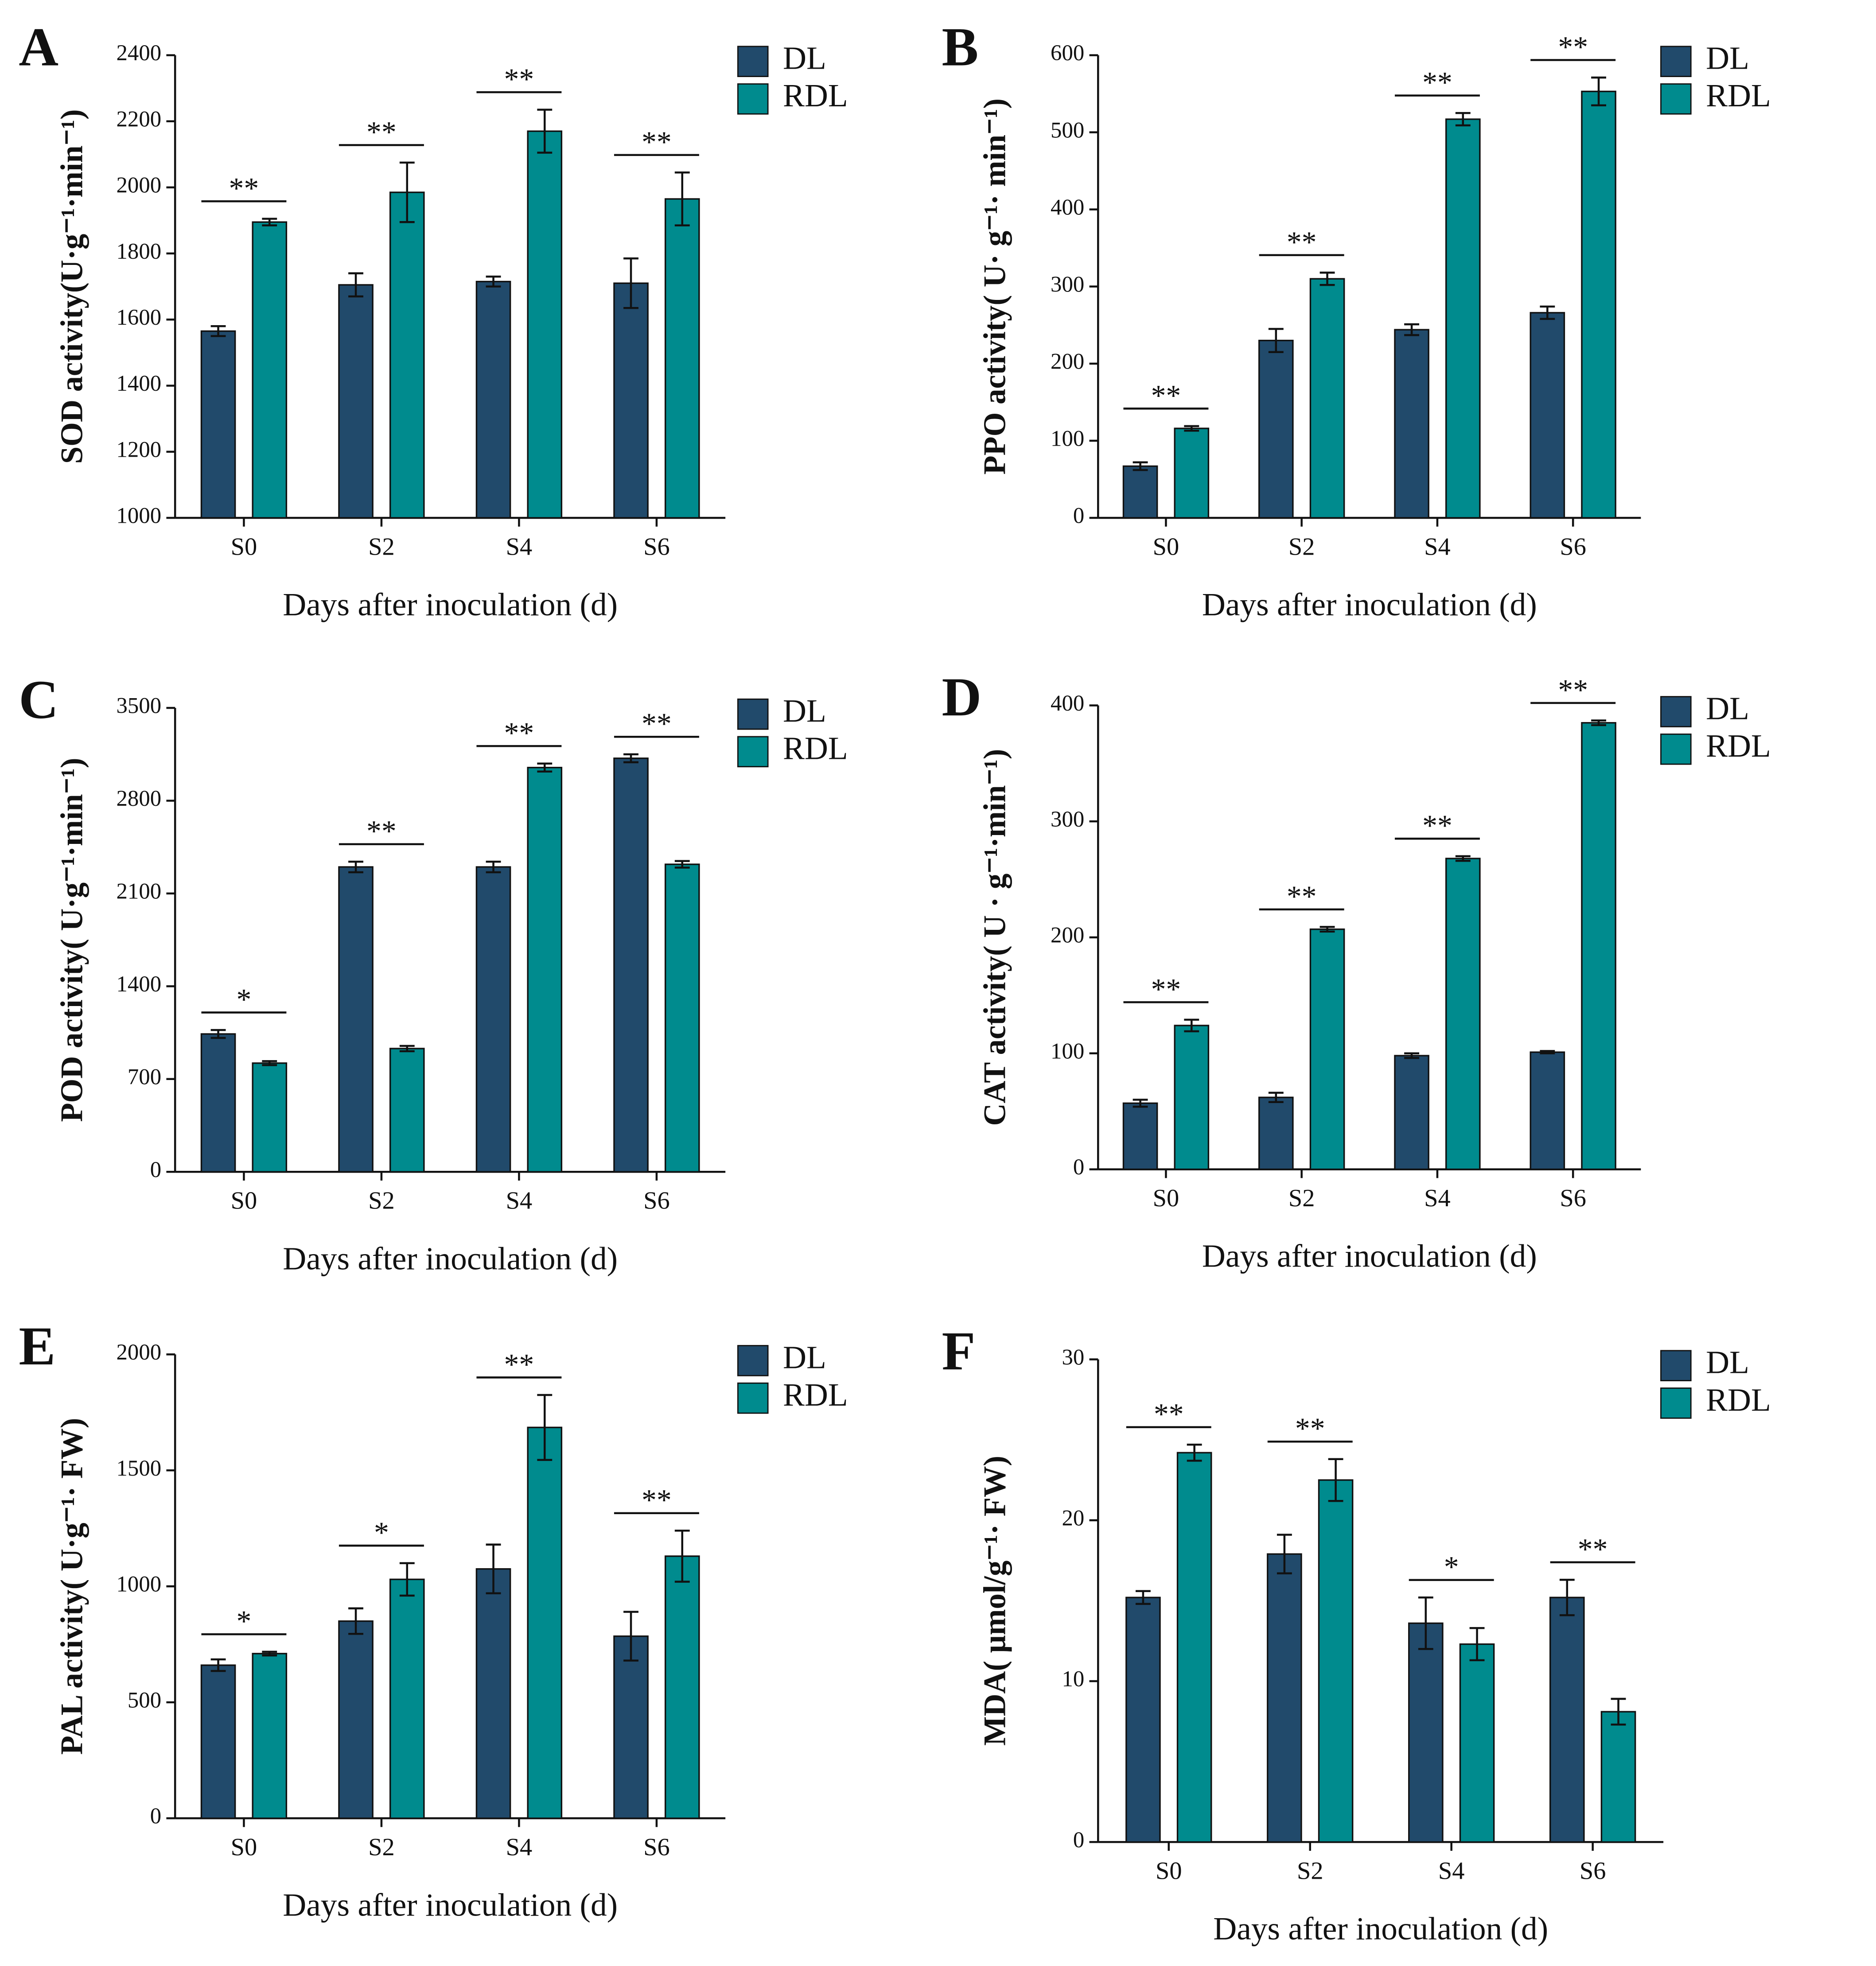  What do you see at coordinates (72, 940) in the screenshot?
I see `y-axis-label: POD activity( U·g⁻¹·min⁻¹)` at bounding box center [72, 940].